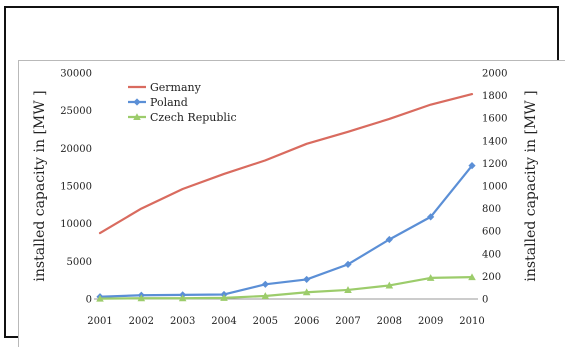 This screenshot has width=567, height=347. What do you see at coordinates (137, 116) in the screenshot?
I see `legend-marker-czech-republic` at bounding box center [137, 116].